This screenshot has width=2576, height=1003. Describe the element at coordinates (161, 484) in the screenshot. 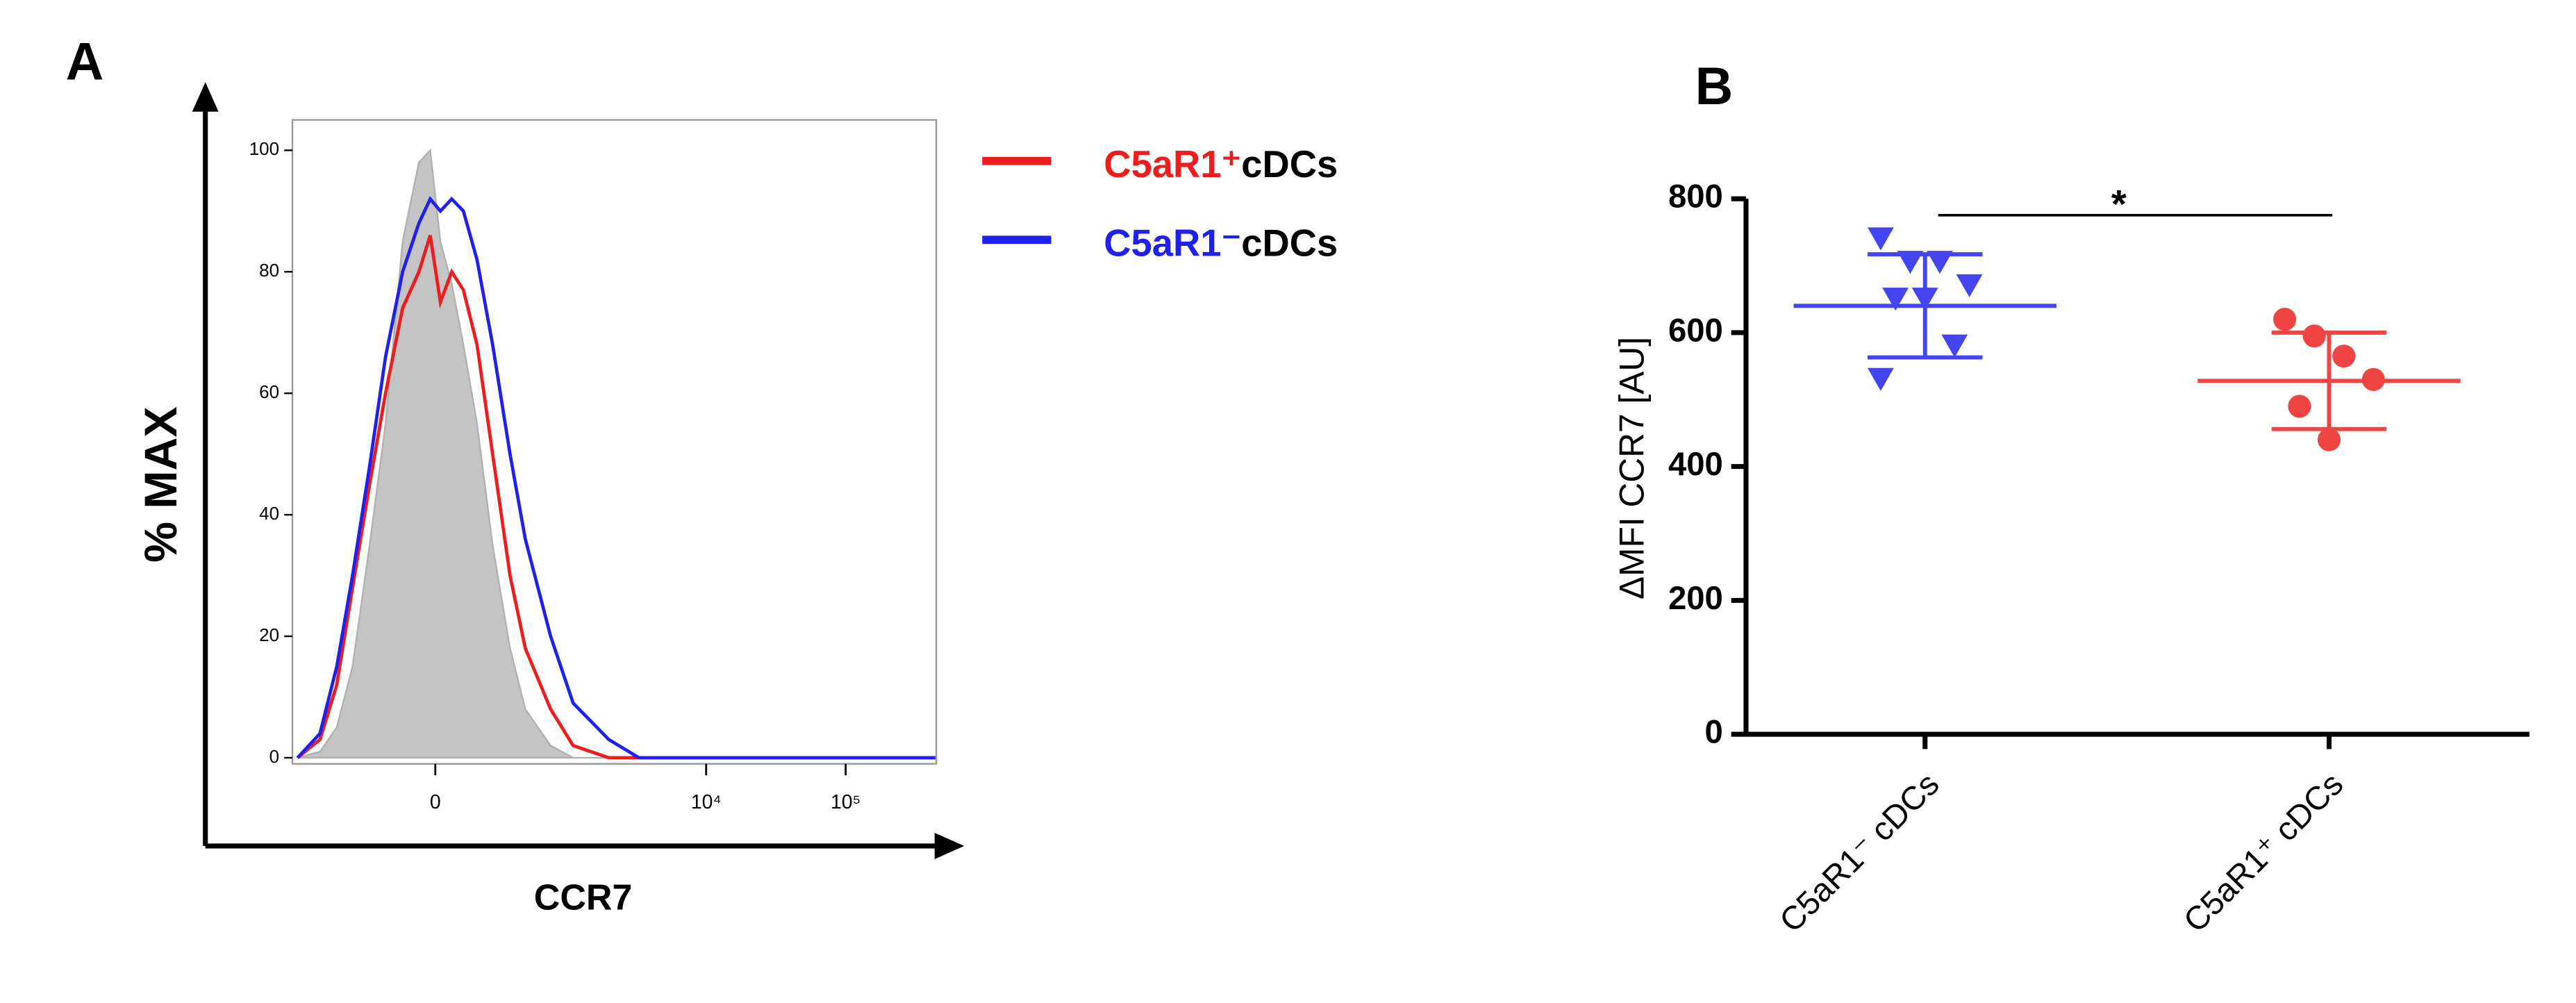

I see `y-axis-label: % MAX` at that location.